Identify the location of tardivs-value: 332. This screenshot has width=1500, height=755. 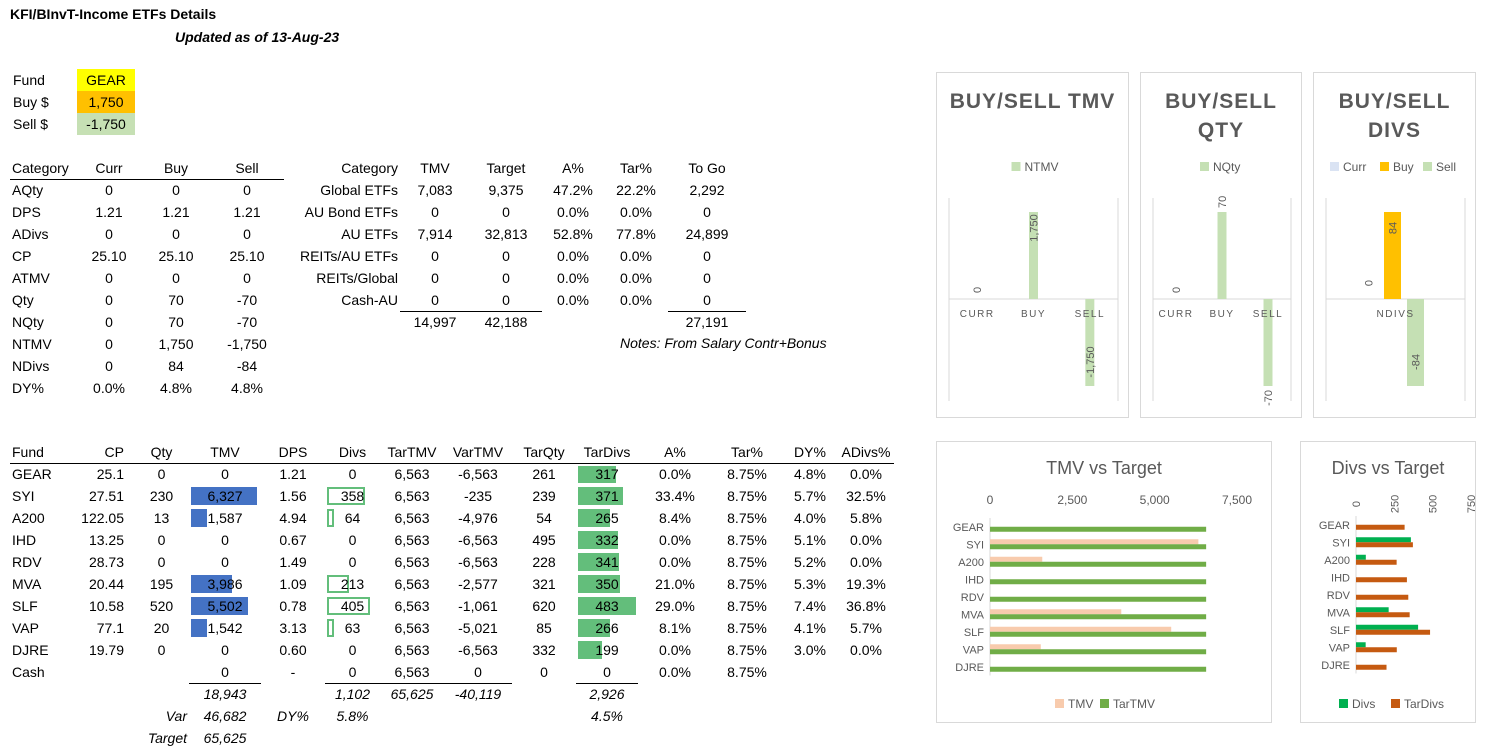
(607, 540).